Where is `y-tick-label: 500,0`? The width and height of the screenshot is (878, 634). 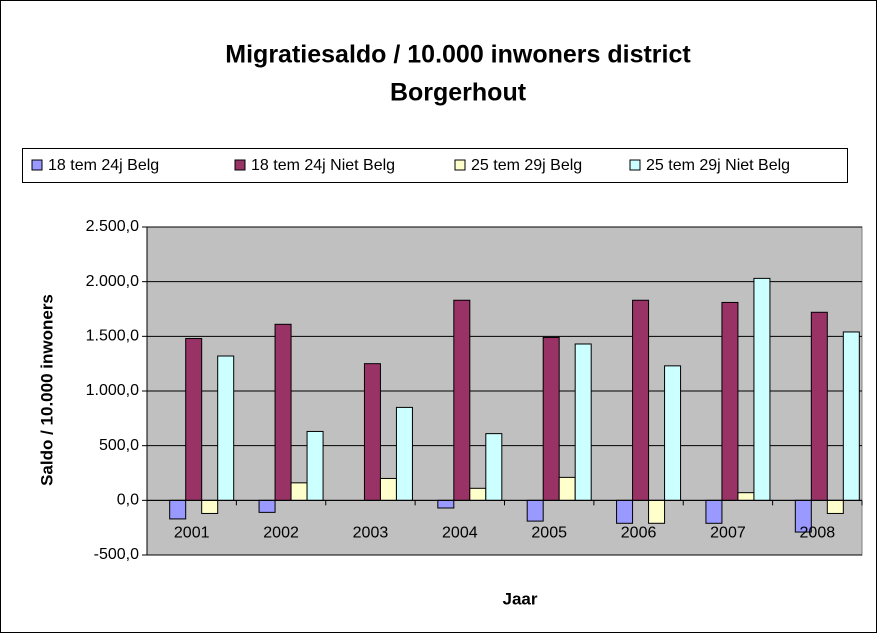 y-tick-label: 500,0 is located at coordinates (119, 445).